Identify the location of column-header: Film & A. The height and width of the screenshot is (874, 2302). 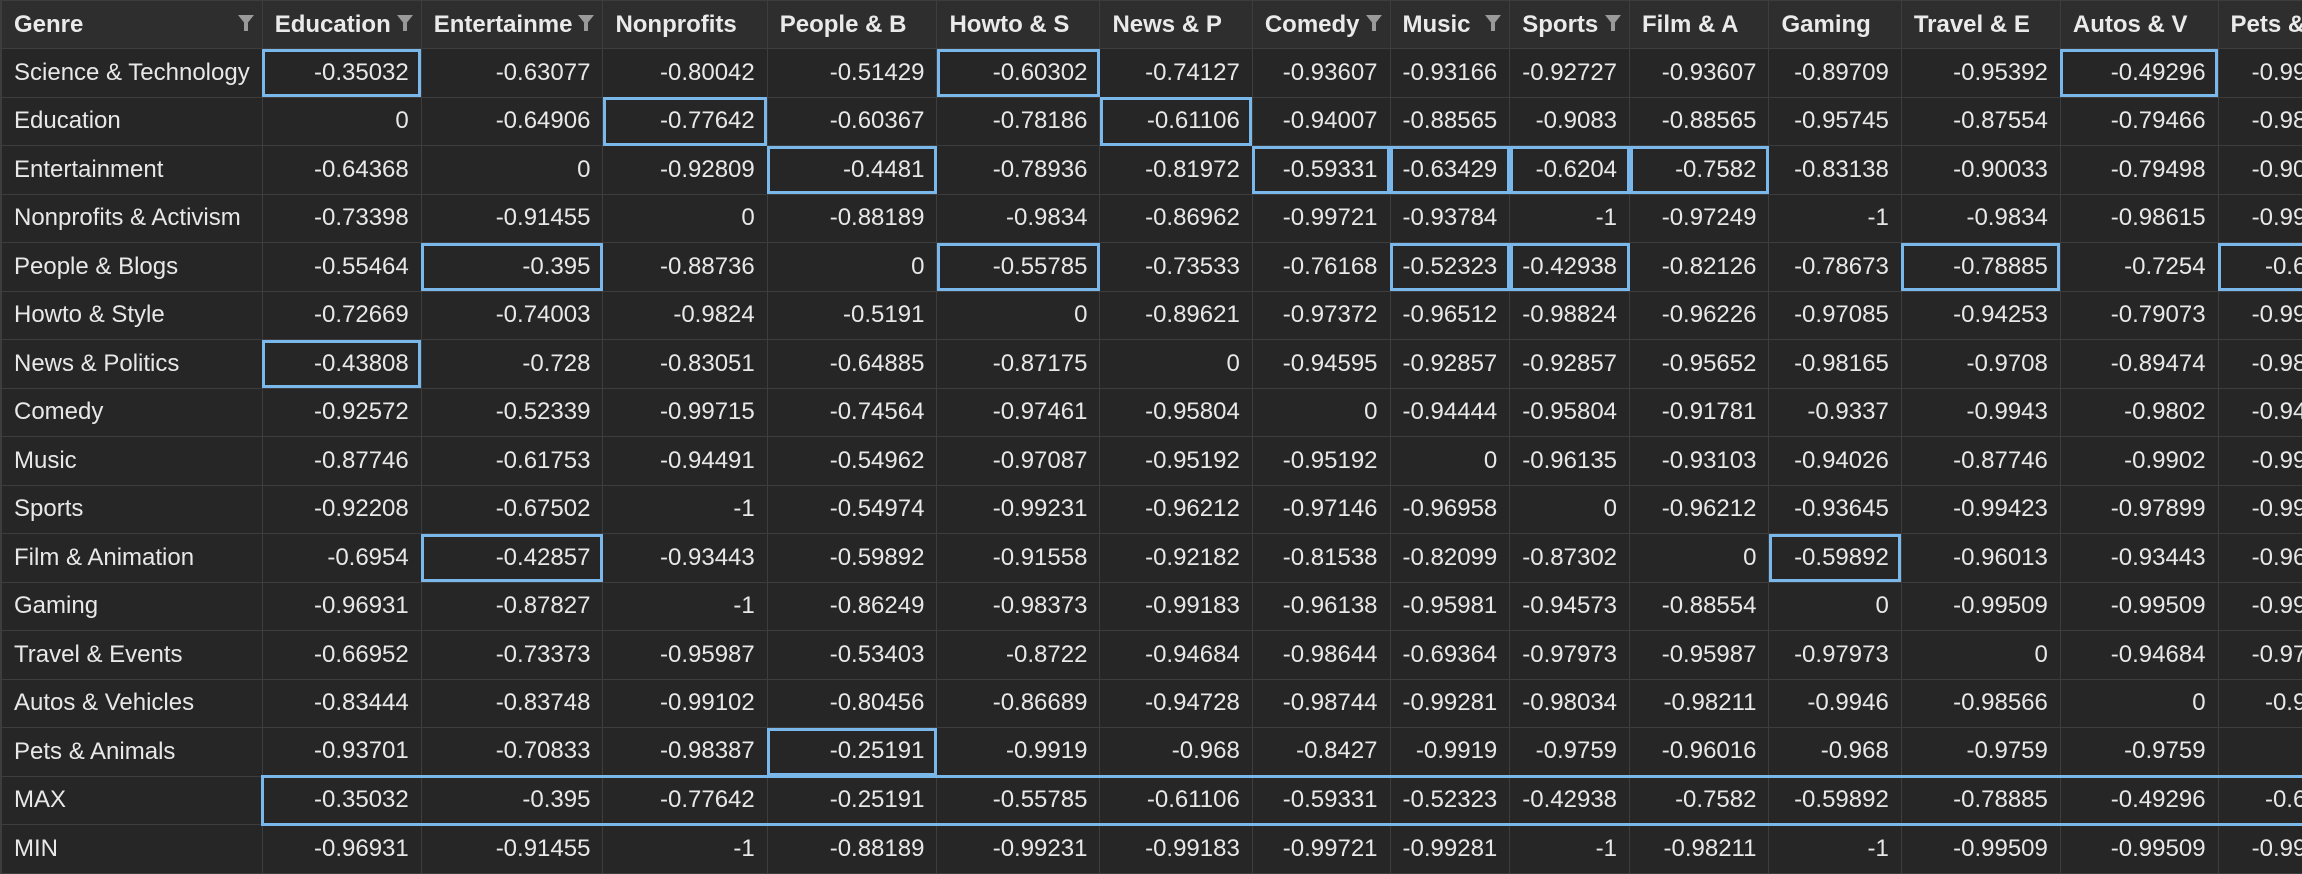
(1699, 24).